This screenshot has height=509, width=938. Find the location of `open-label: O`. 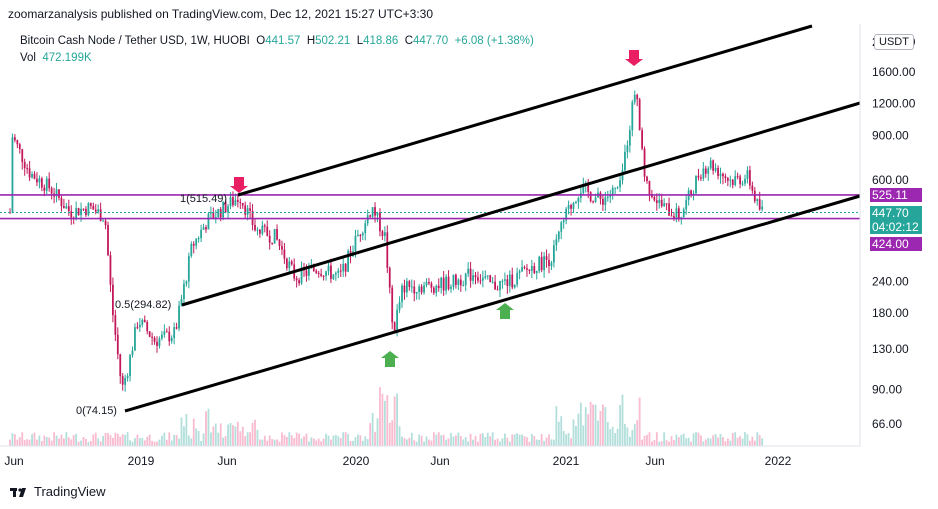

open-label: O is located at coordinates (261, 41).